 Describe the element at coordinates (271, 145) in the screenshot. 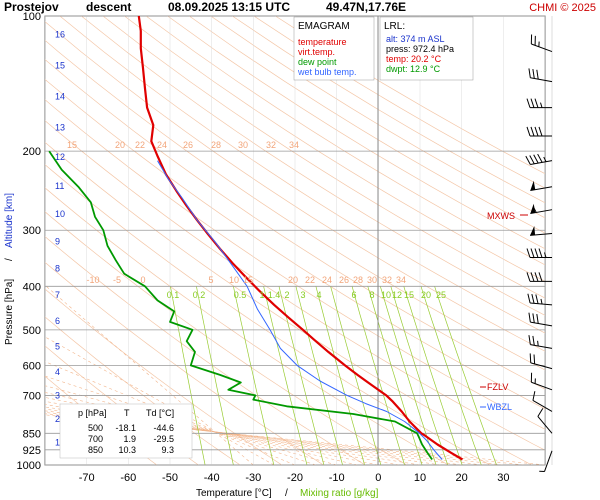

I see `theta-label: 32` at that location.